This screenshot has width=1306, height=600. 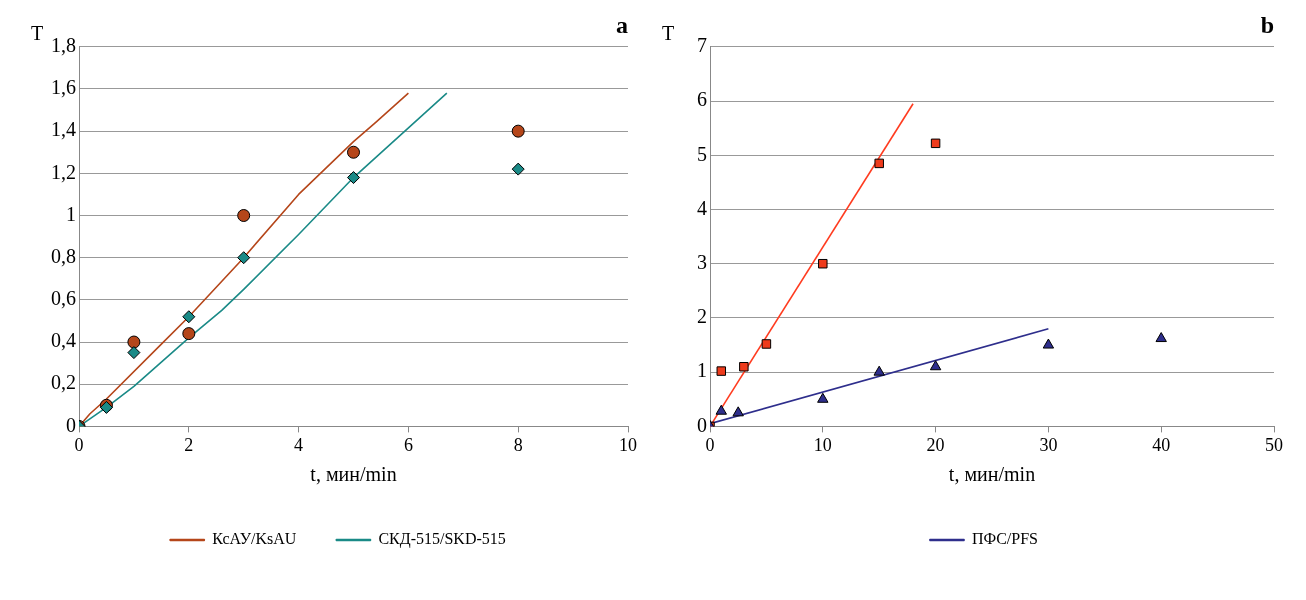 What do you see at coordinates (63, 298) in the screenshot?
I see `y-tick-label: 0,6` at bounding box center [63, 298].